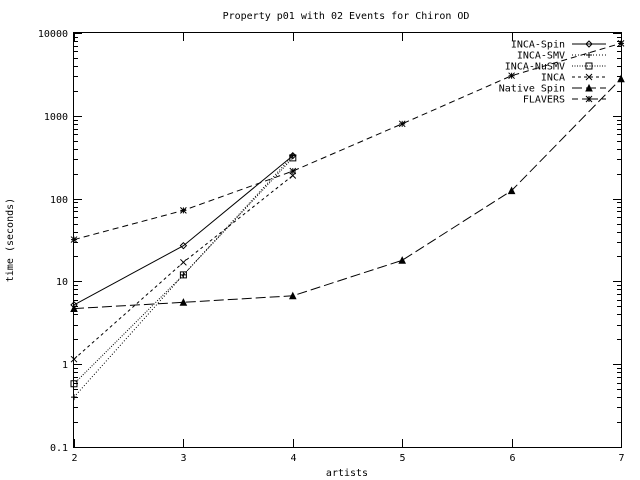 Image resolution: width=640 pixels, height=480 pixels. Describe the element at coordinates (553, 78) in the screenshot. I see `legend-label-inca: INCA` at that location.